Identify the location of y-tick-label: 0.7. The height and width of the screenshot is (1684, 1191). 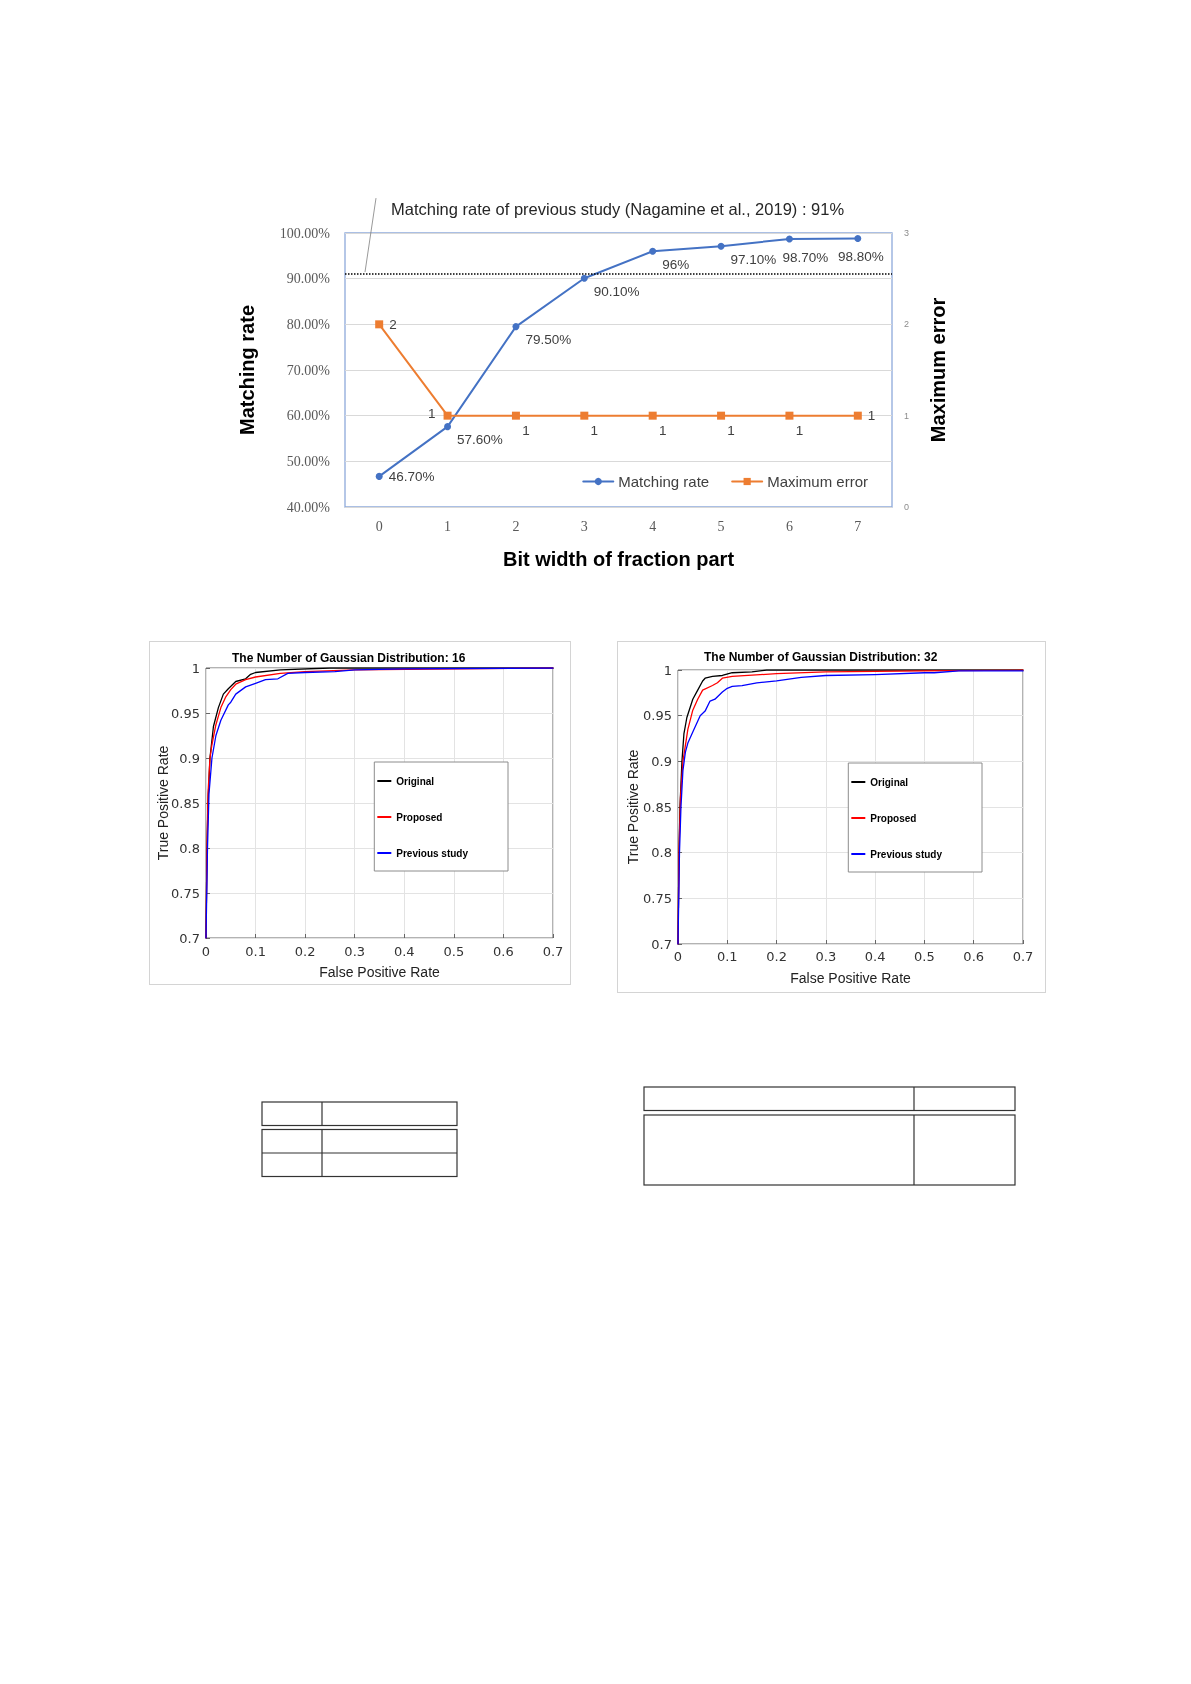
(189, 938).